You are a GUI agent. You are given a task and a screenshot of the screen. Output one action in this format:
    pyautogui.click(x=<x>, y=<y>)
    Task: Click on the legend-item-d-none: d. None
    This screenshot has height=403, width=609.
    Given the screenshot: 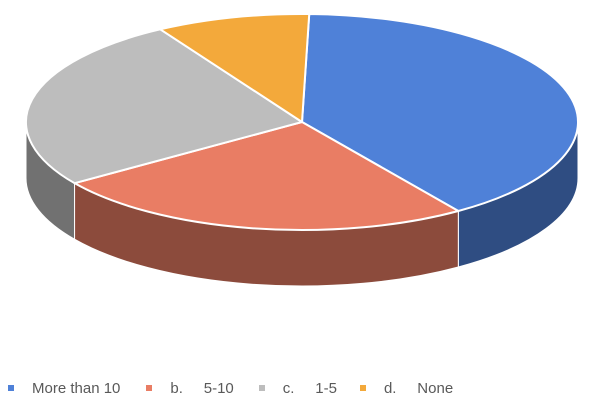 What is the action you would take?
    pyautogui.click(x=406, y=388)
    